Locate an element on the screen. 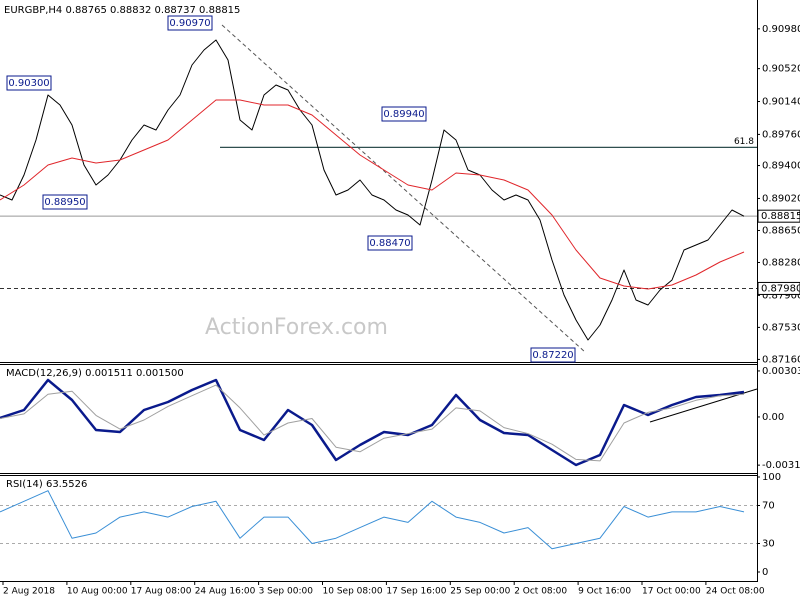  y-tick-label: 0.00 is located at coordinates (773, 417).